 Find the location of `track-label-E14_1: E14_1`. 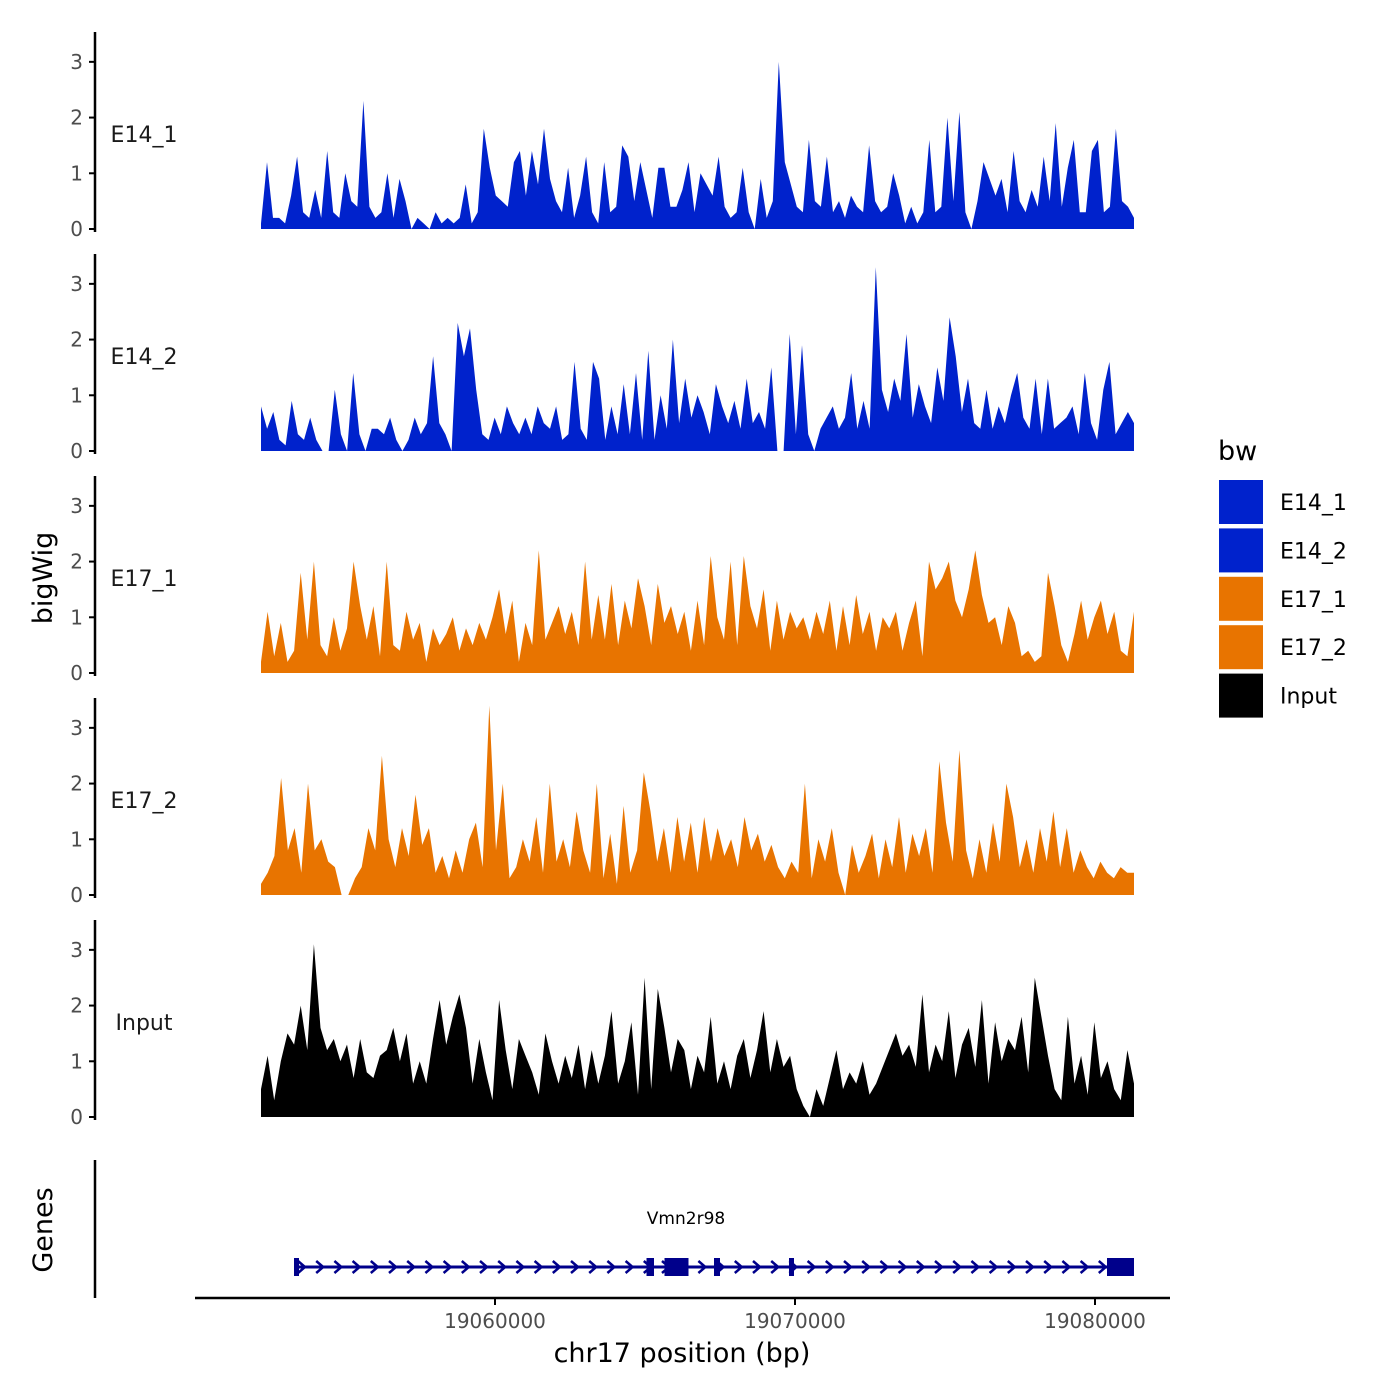

track-label-E14_1: E14_1 is located at coordinates (144, 135).